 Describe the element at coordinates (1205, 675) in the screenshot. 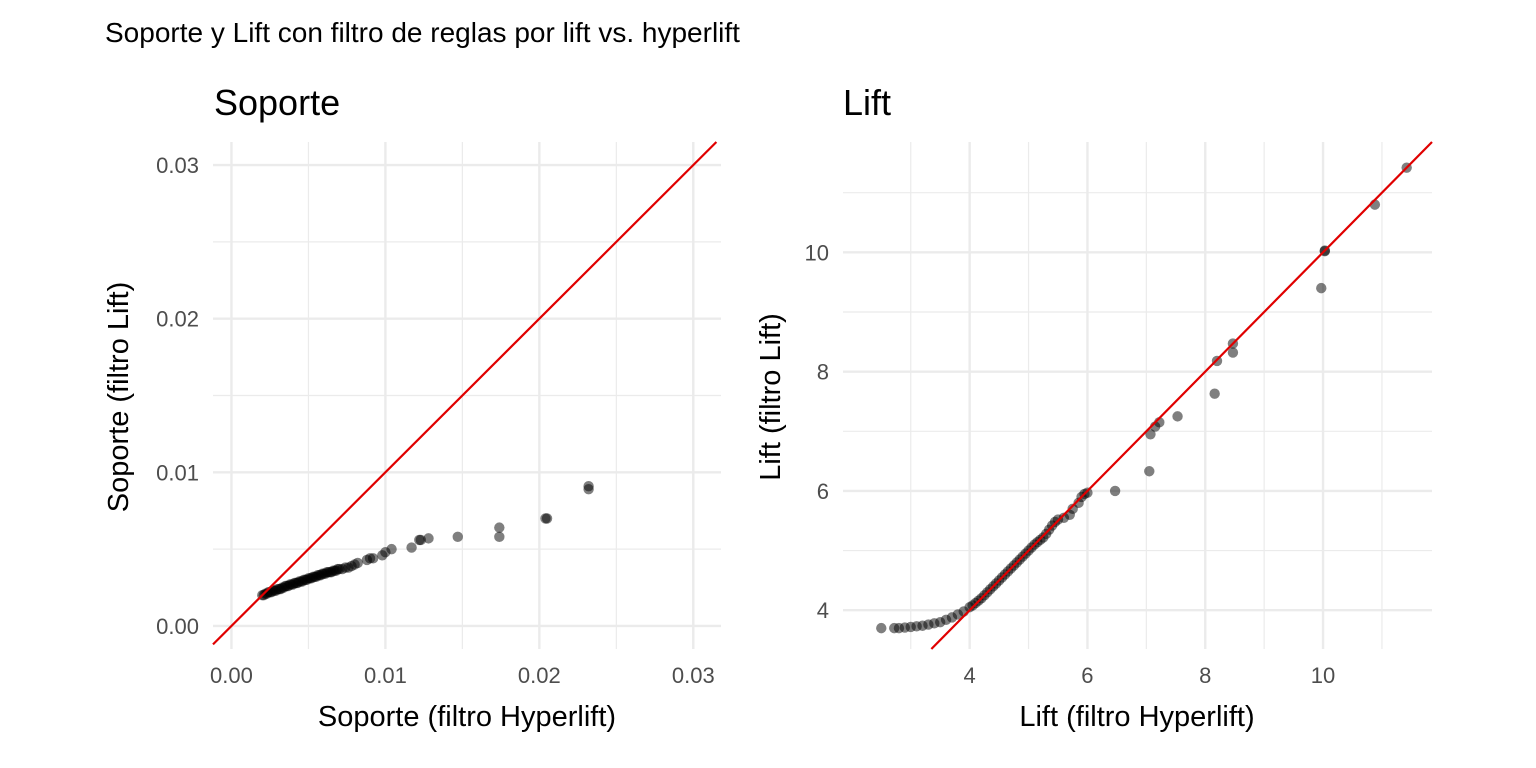

I see `x-tick-label: 8` at that location.